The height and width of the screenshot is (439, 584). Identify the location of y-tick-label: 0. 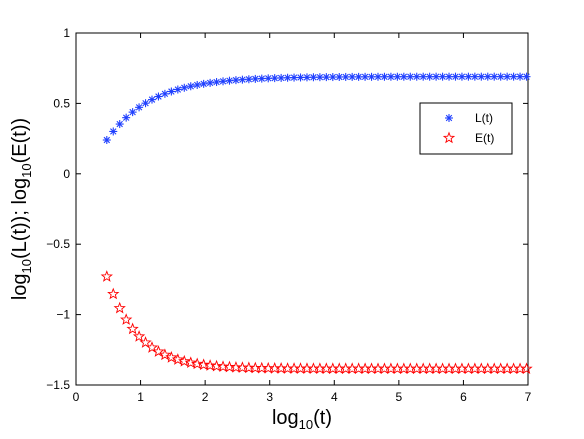
(66, 174).